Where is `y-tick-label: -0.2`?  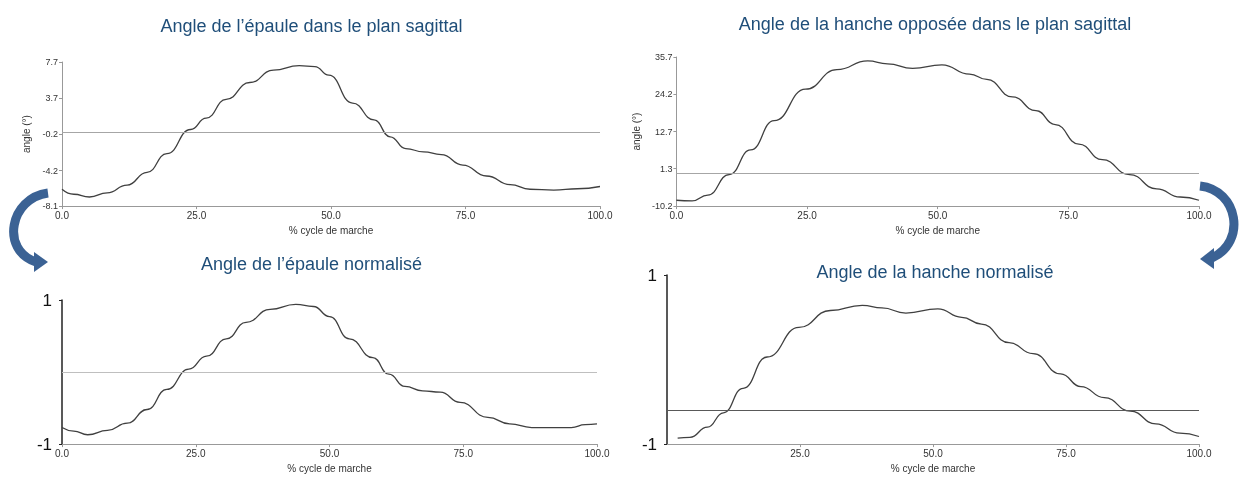
y-tick-label: -0.2 is located at coordinates (50, 134).